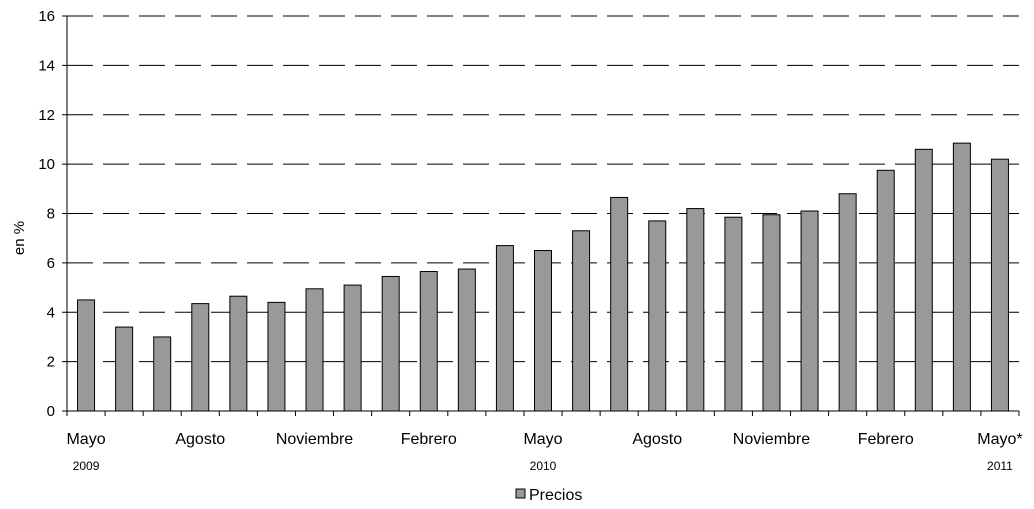 This screenshot has height=509, width=1034. I want to click on y-tick-label: 0, so click(51, 411).